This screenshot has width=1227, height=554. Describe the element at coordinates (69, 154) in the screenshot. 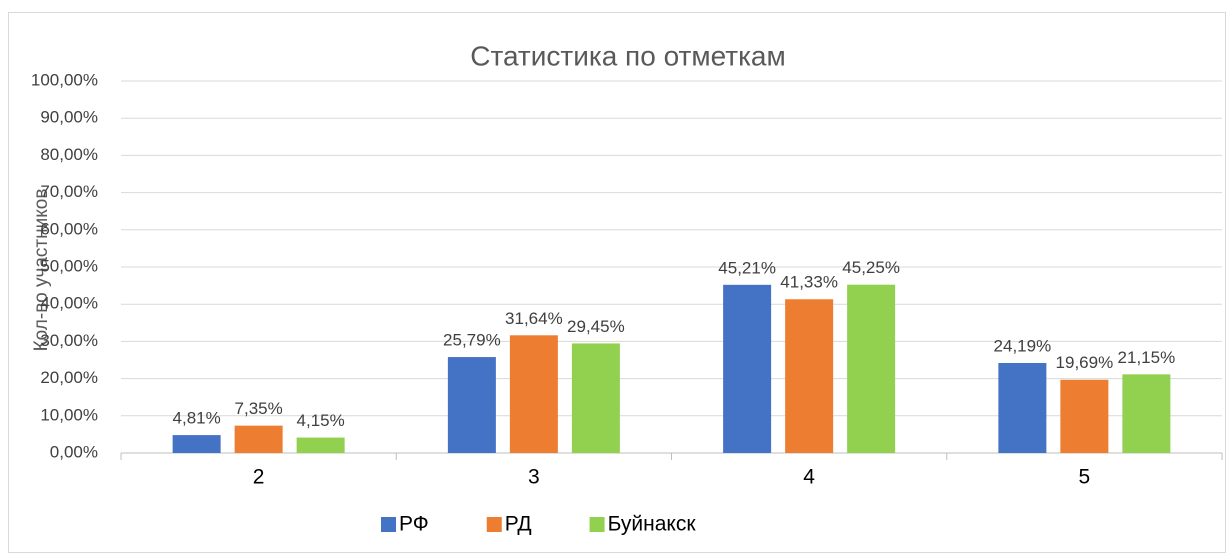

I see `y-tick-label: 80,00%` at that location.